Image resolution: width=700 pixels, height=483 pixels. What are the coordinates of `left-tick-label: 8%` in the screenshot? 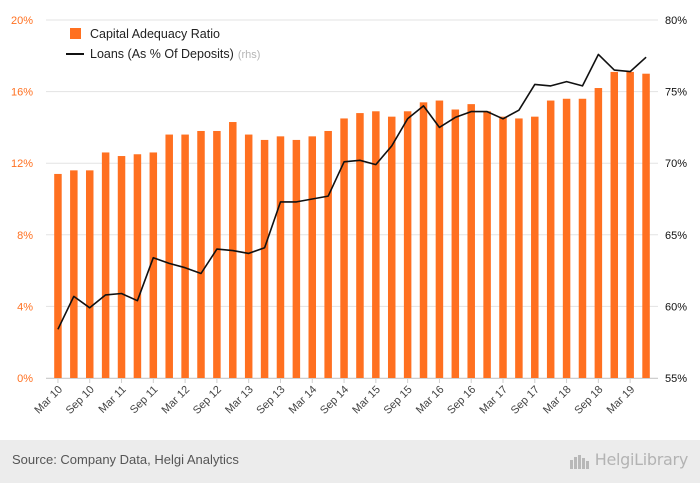 It's located at (25, 236).